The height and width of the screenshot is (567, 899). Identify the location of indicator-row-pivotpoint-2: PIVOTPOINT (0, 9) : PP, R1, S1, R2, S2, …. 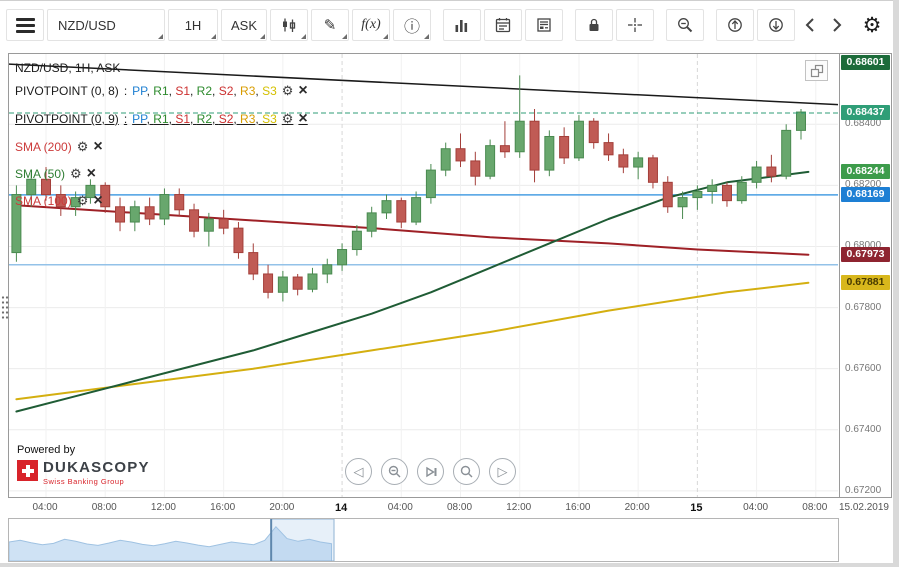
(161, 118).